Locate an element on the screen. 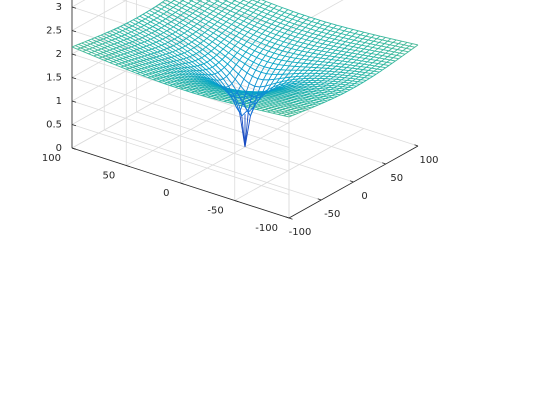 The image size is (560, 420). z-tick-mark is located at coordinates (74, 31).